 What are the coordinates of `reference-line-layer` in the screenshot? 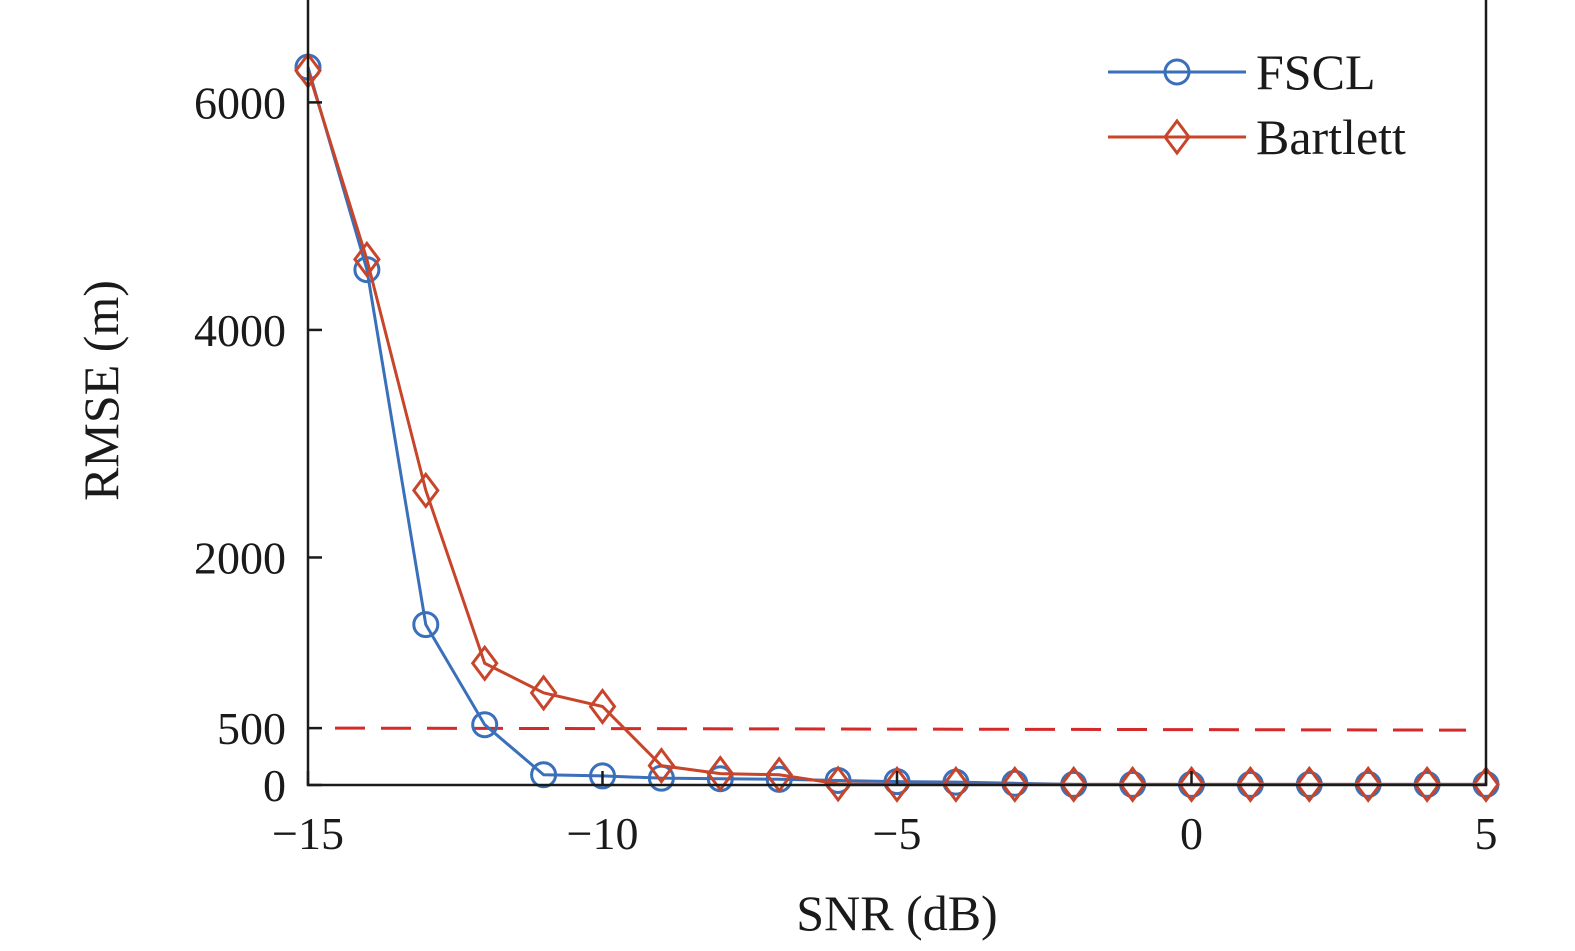 It's located at (900, 729).